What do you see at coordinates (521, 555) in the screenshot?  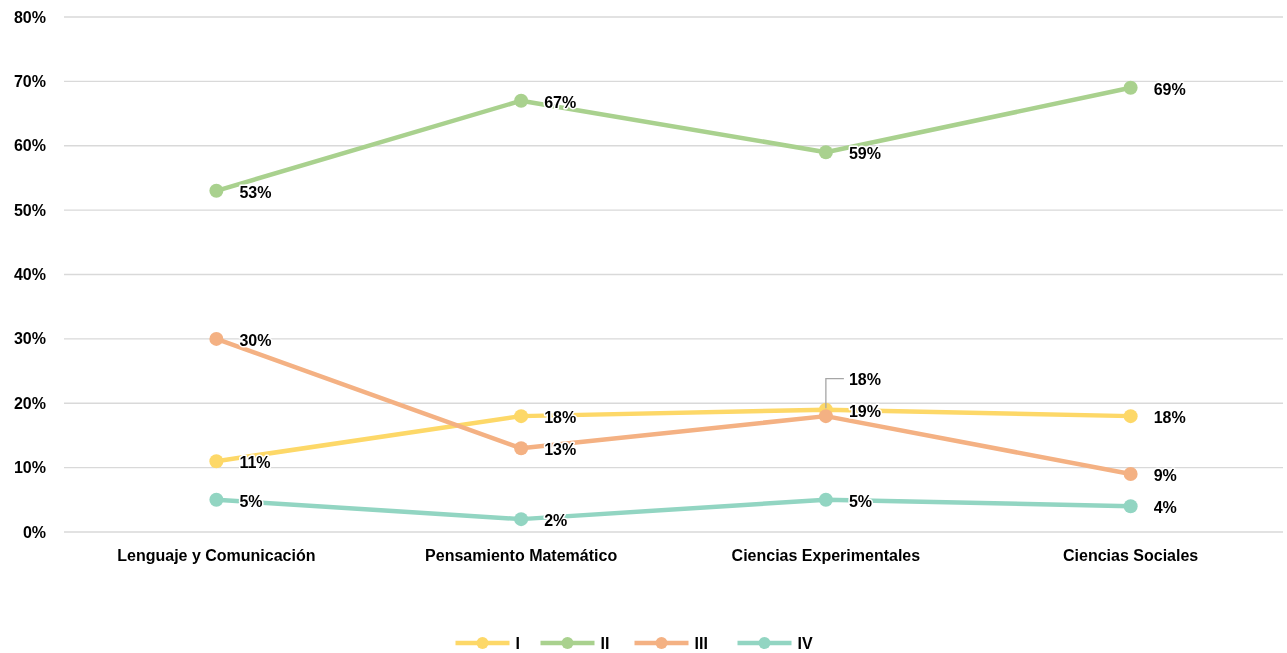 I see `x-tick-label: Pensamiento Matemático` at bounding box center [521, 555].